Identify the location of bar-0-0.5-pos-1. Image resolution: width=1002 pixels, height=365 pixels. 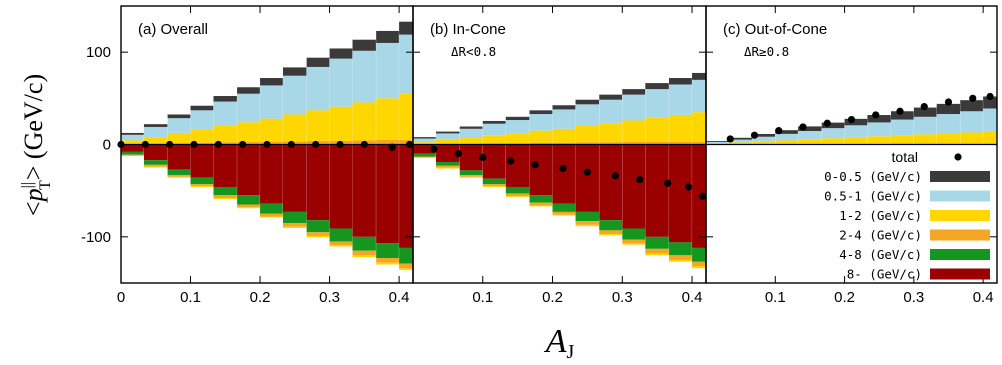
(740, 138).